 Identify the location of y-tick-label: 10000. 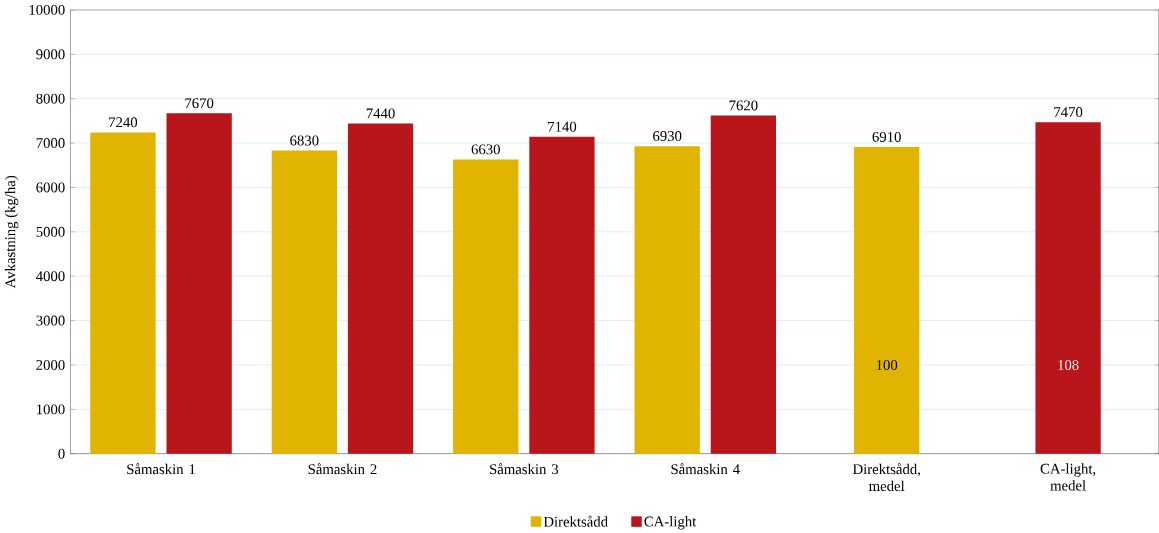
(47, 9).